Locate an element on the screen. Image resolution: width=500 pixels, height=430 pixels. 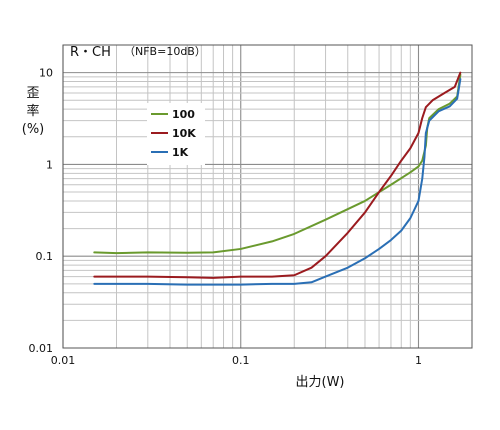
channel-annotation: R・CH is located at coordinates (90, 52).